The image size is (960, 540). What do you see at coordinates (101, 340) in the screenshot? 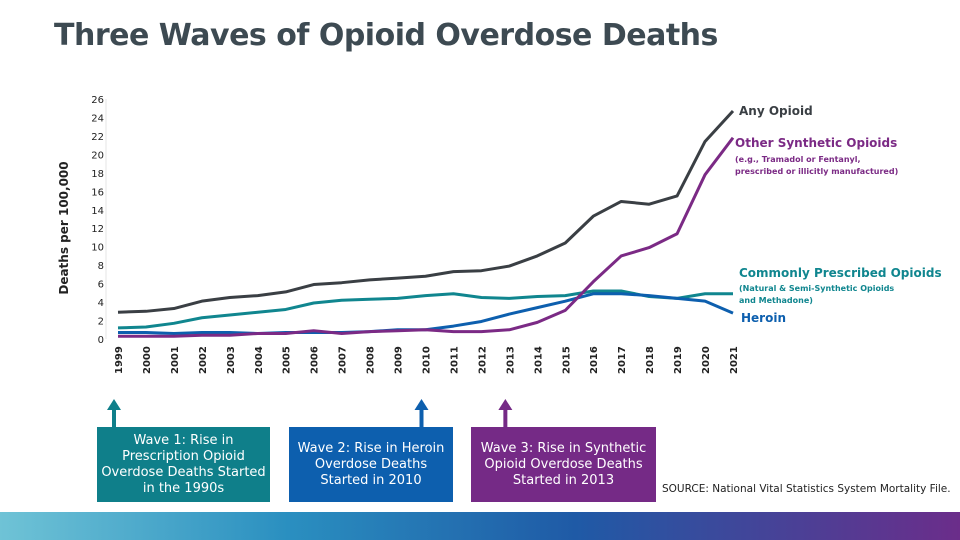
I see `y-tick-label: 0` at bounding box center [101, 340].